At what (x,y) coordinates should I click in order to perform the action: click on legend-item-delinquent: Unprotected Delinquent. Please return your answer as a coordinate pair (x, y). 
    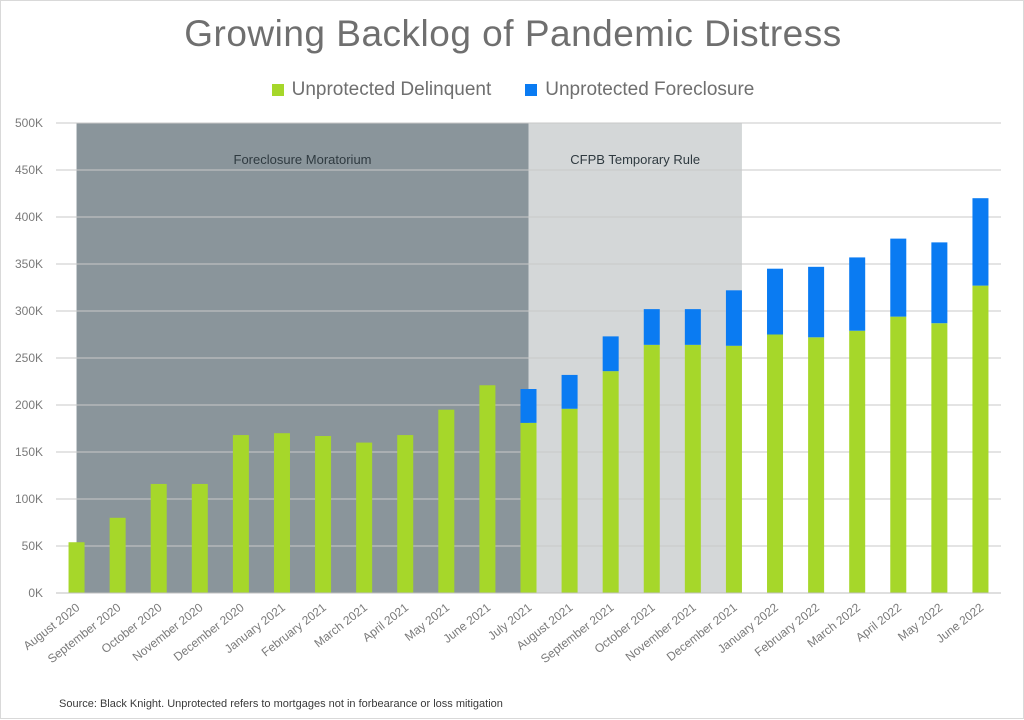
    Looking at the image, I should click on (381, 90).